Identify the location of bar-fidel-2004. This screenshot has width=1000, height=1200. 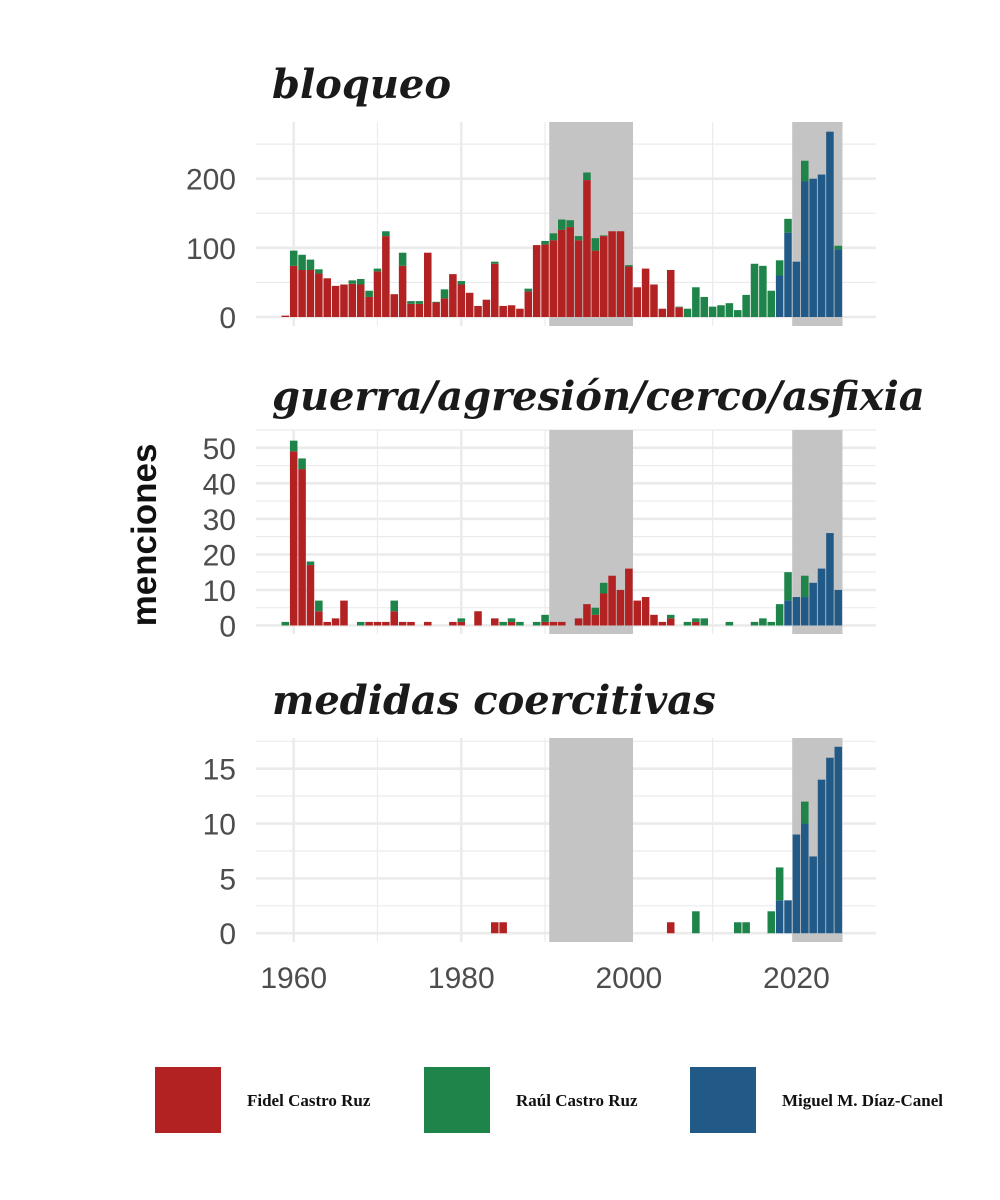
(662, 313).